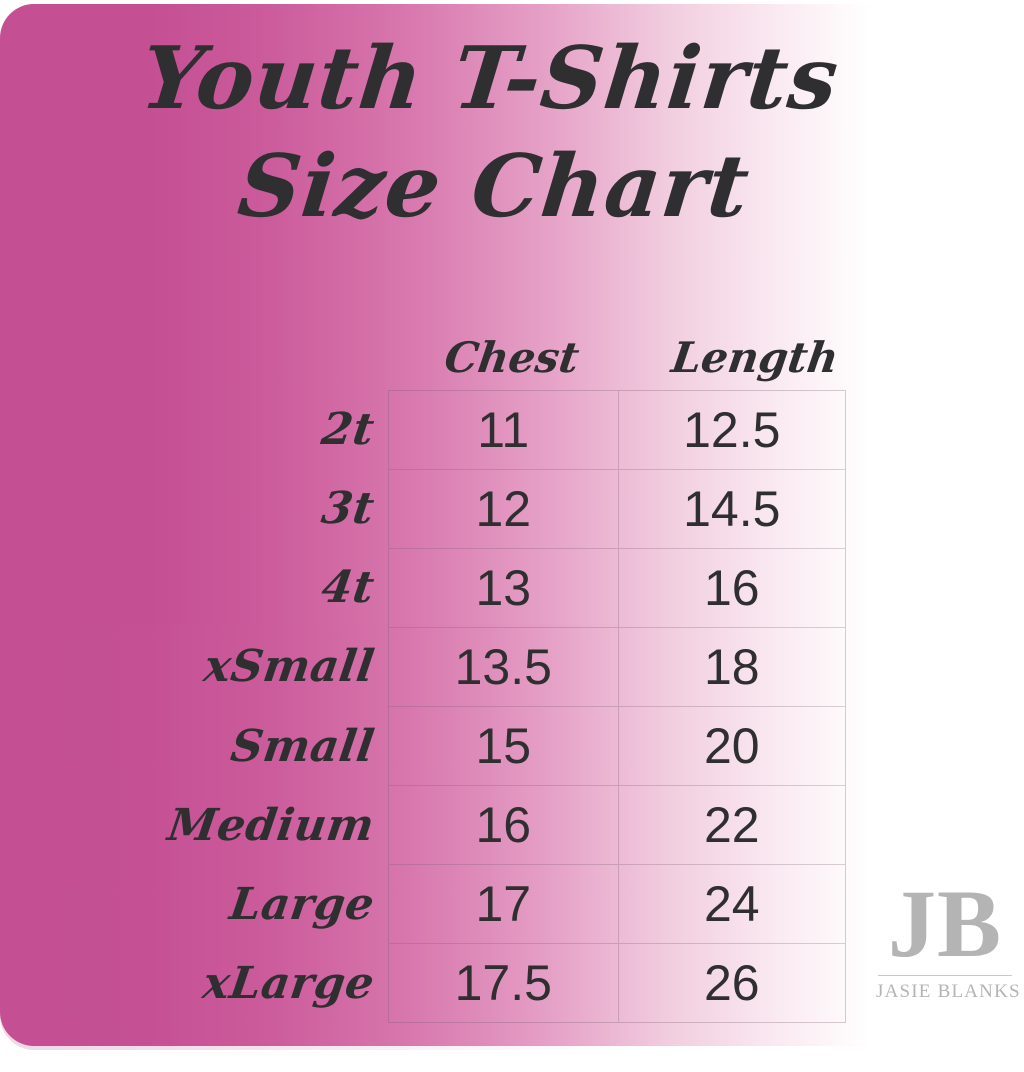 The width and height of the screenshot is (1024, 1072). Describe the element at coordinates (271, 825) in the screenshot. I see `size-label: Medium` at that location.